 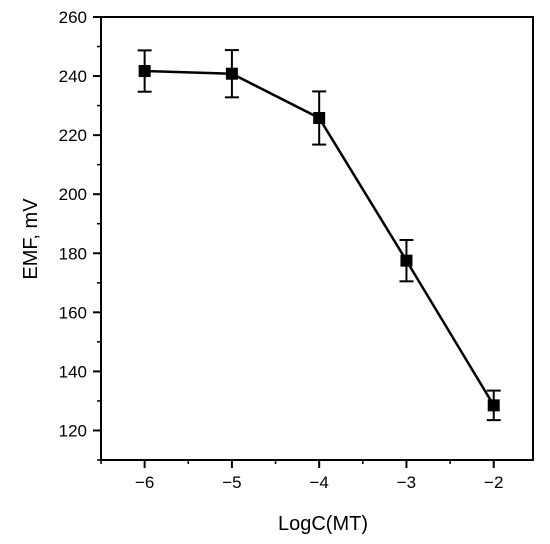 What do you see at coordinates (73, 430) in the screenshot?
I see `y-tick-label: 120` at bounding box center [73, 430].